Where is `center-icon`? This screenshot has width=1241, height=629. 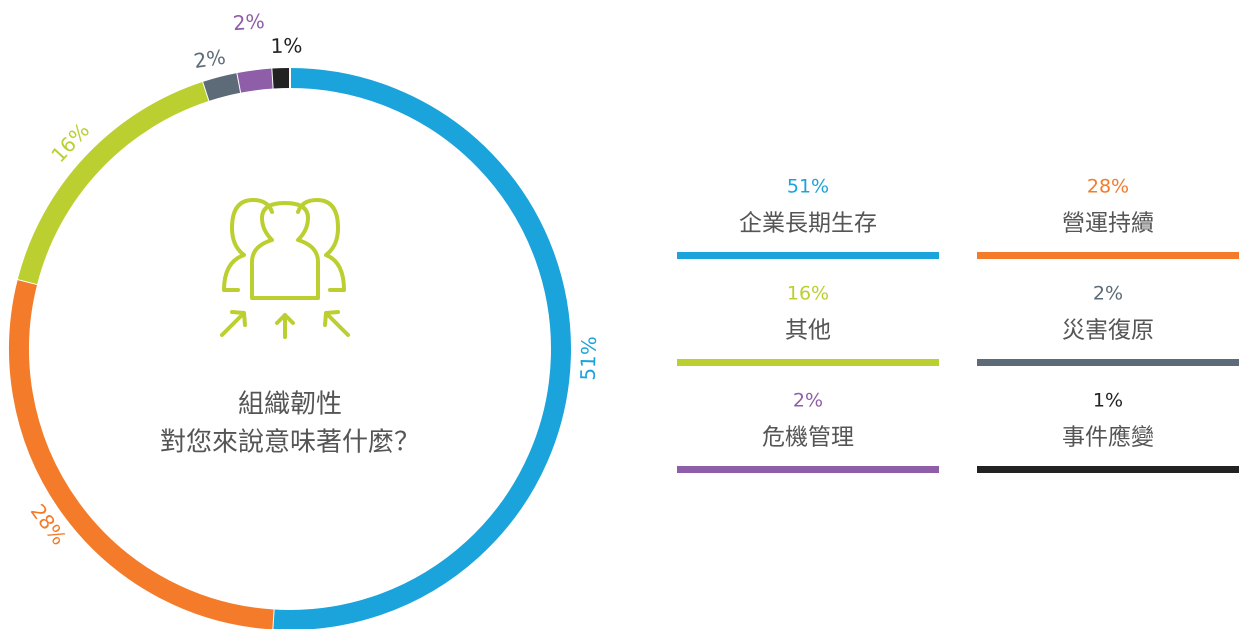 center-icon is located at coordinates (285, 268).